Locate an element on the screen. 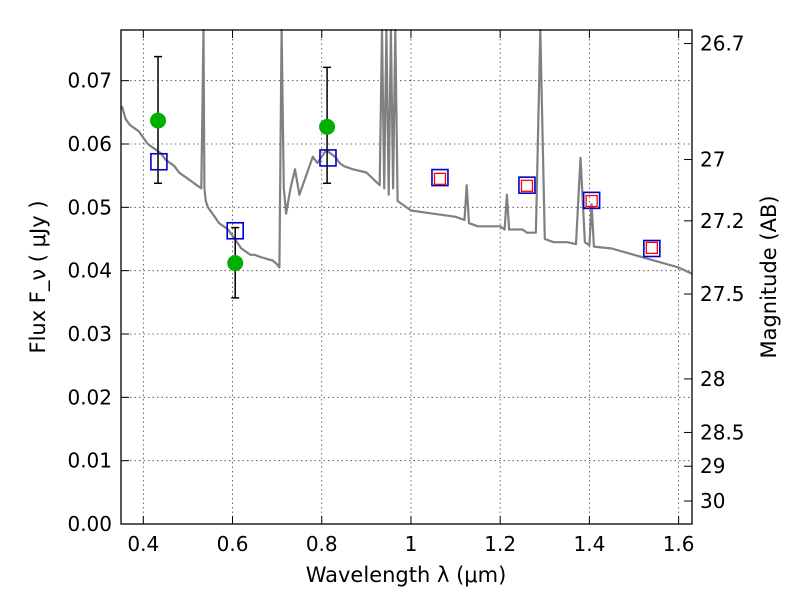  y2-tick-label: 28 is located at coordinates (712, 379).